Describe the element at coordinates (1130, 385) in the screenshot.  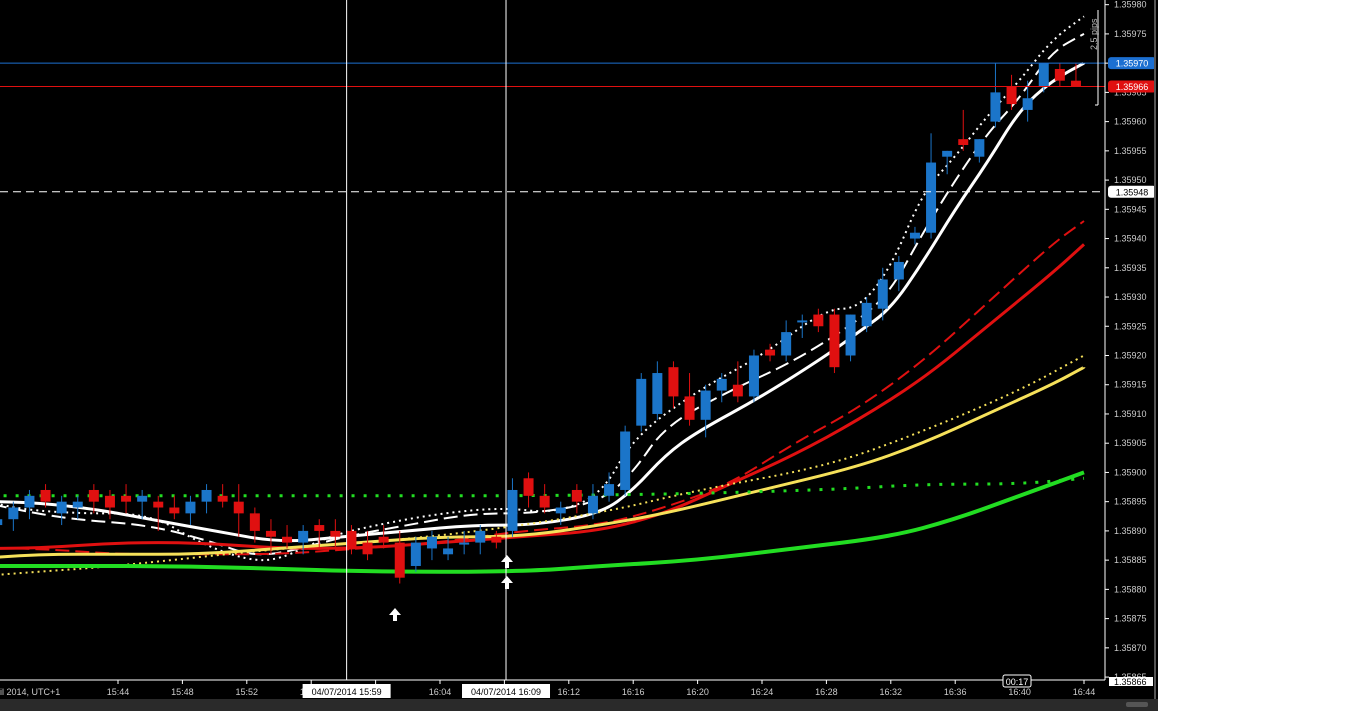
I see `price-tick-label: 1.35915` at that location.